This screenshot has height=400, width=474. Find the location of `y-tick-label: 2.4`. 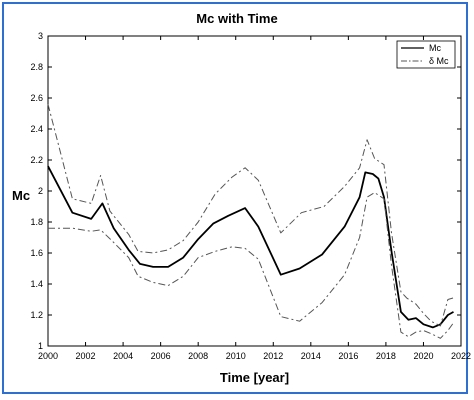

y-tick-label: 2.4 is located at coordinates (36, 129).